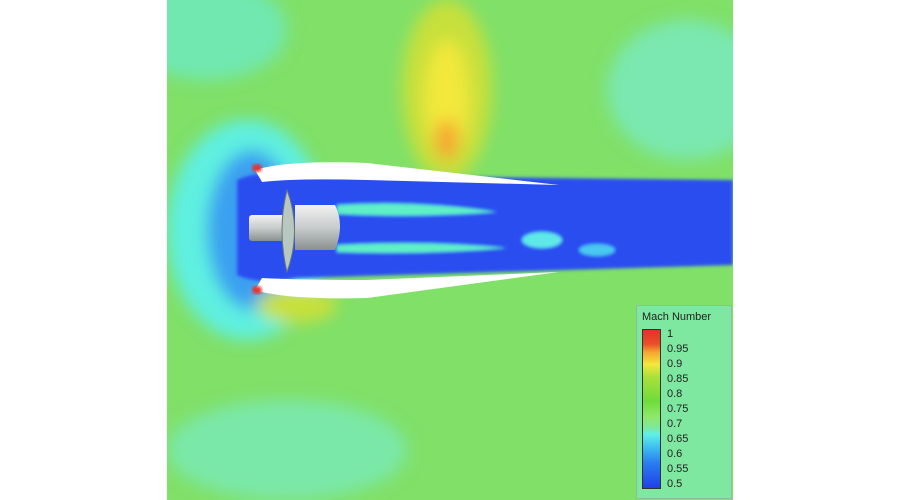 This screenshot has width=900, height=500. Describe the element at coordinates (447, 140) in the screenshot. I see `upper-high-mach-peak` at that location.